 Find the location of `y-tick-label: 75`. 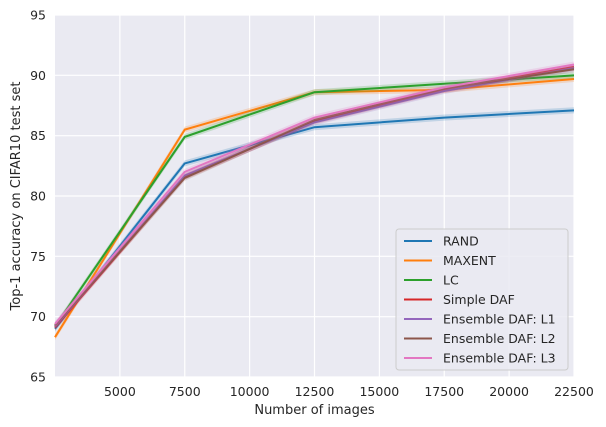

y-tick-label: 75 is located at coordinates (38, 256).